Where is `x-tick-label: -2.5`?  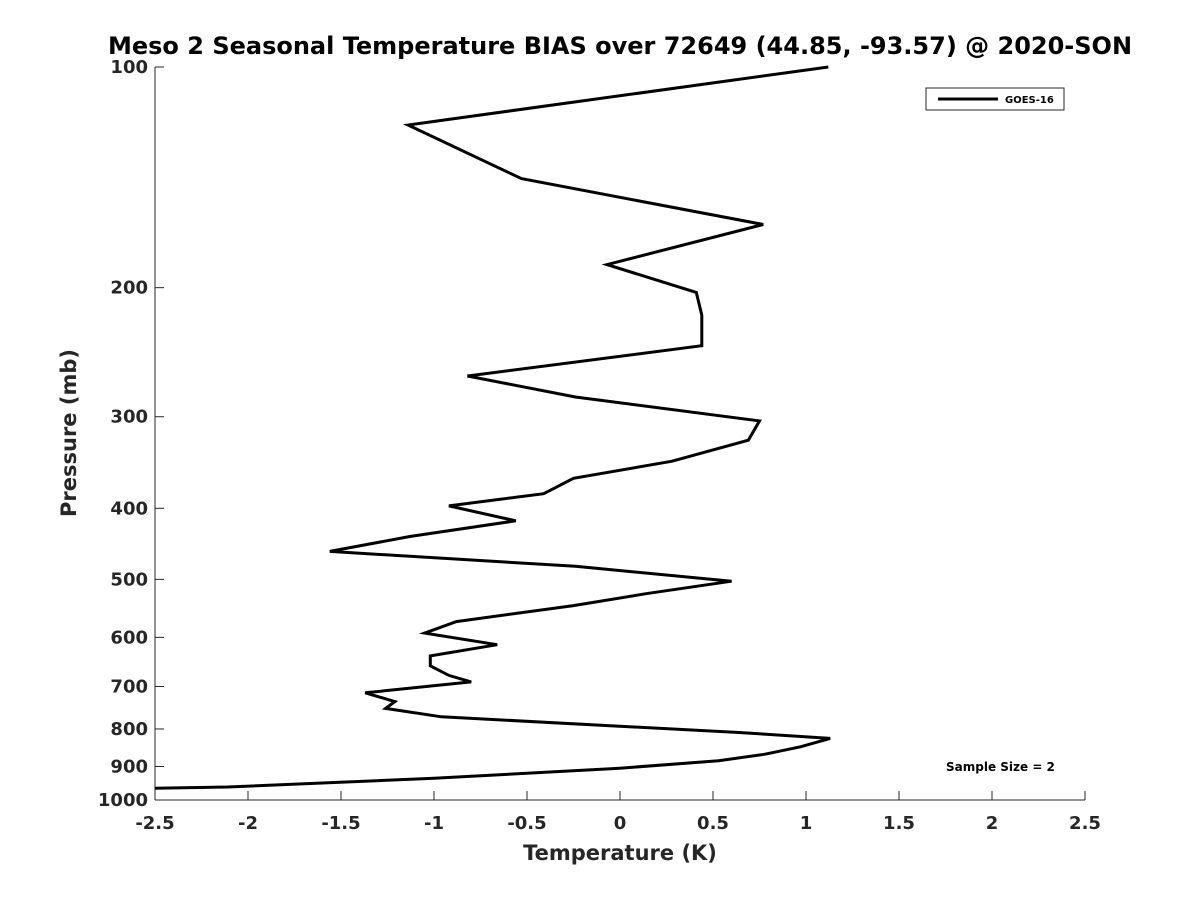 x-tick-label: -2.5 is located at coordinates (154, 823).